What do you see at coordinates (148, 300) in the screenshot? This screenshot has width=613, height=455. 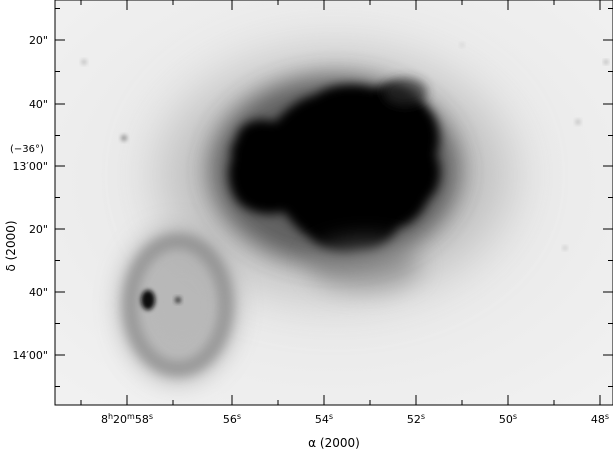 I see `secondary-nebula-knot` at bounding box center [148, 300].